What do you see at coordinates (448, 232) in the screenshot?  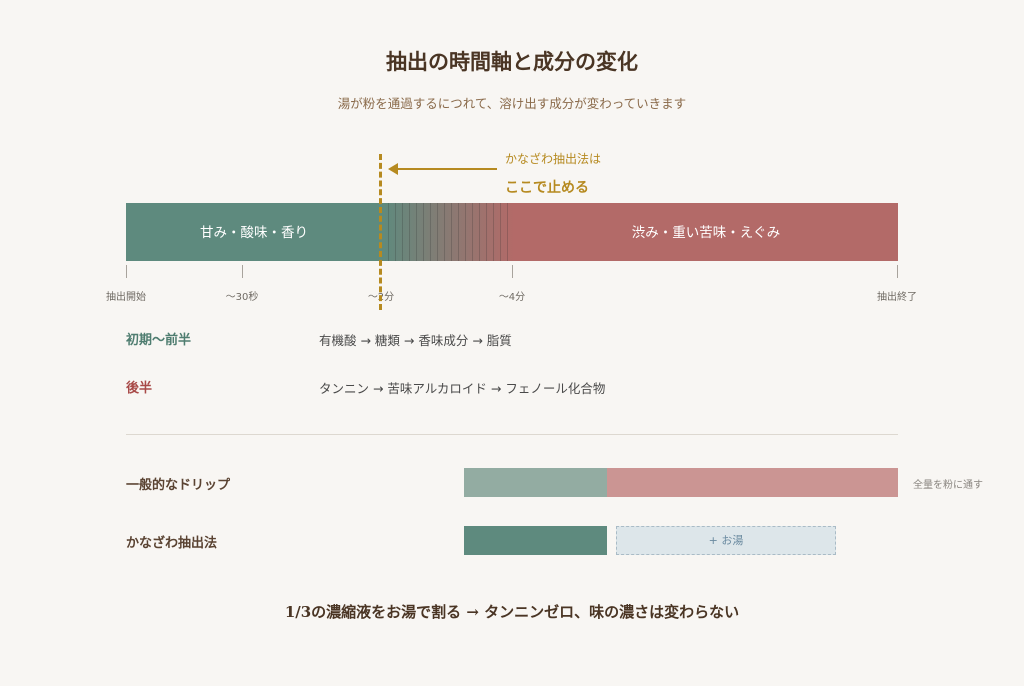 I see `timeline-transition-segment` at bounding box center [448, 232].